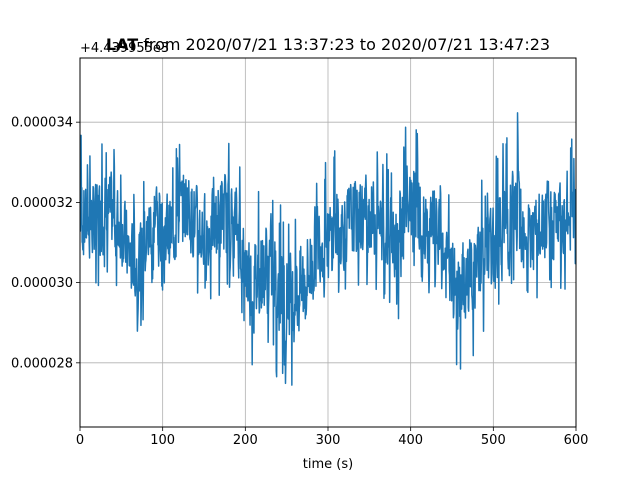  I want to click on chart-title-bold: LAT, so click(122, 44).